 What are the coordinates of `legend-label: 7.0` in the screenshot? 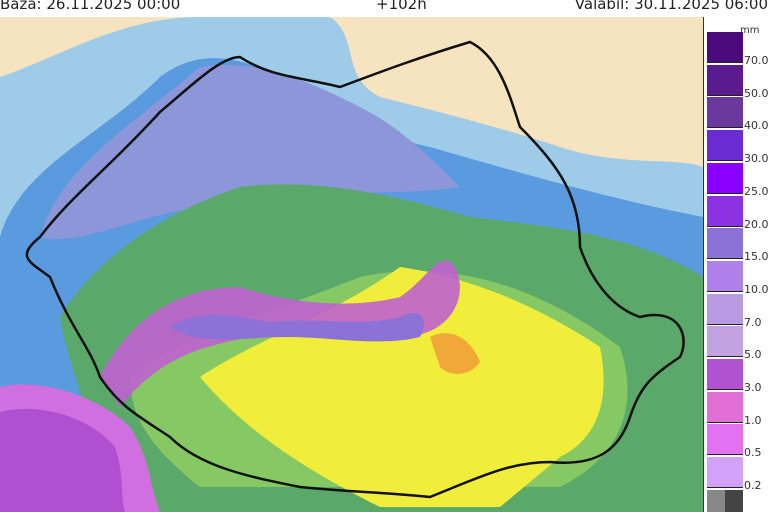 It's located at (753, 322).